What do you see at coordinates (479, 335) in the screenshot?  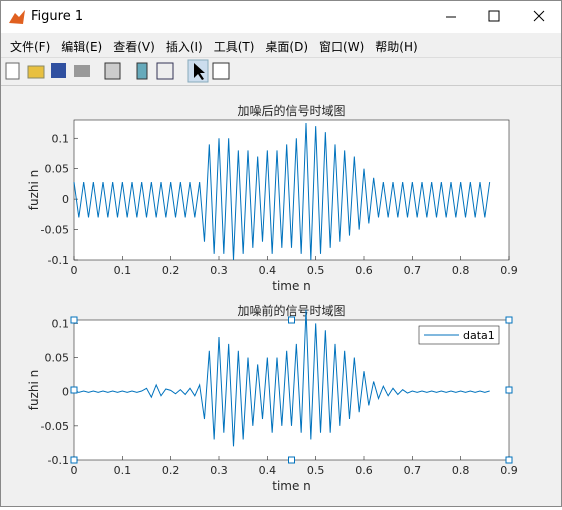 I see `legend-label: data1` at bounding box center [479, 335].